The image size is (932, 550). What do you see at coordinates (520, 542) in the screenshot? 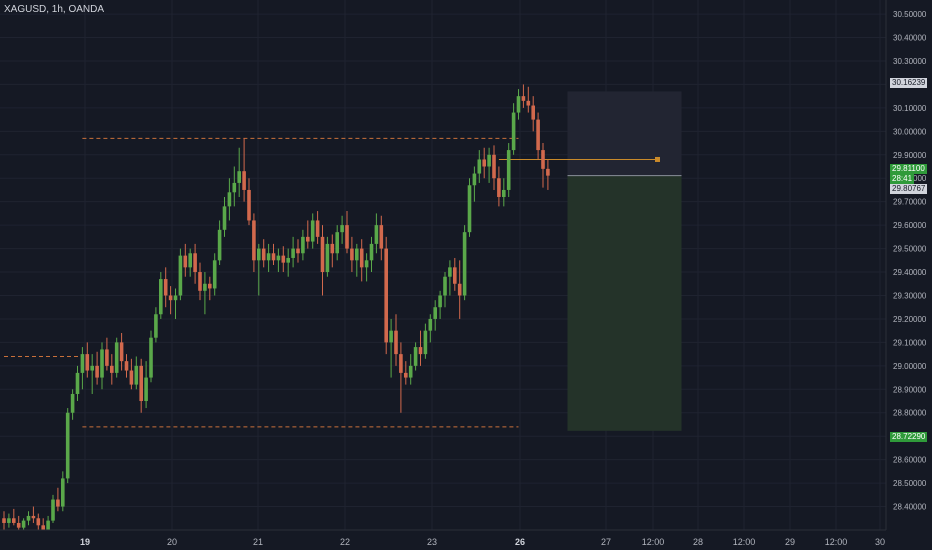
I see `x-tick-label: 26` at bounding box center [520, 542].